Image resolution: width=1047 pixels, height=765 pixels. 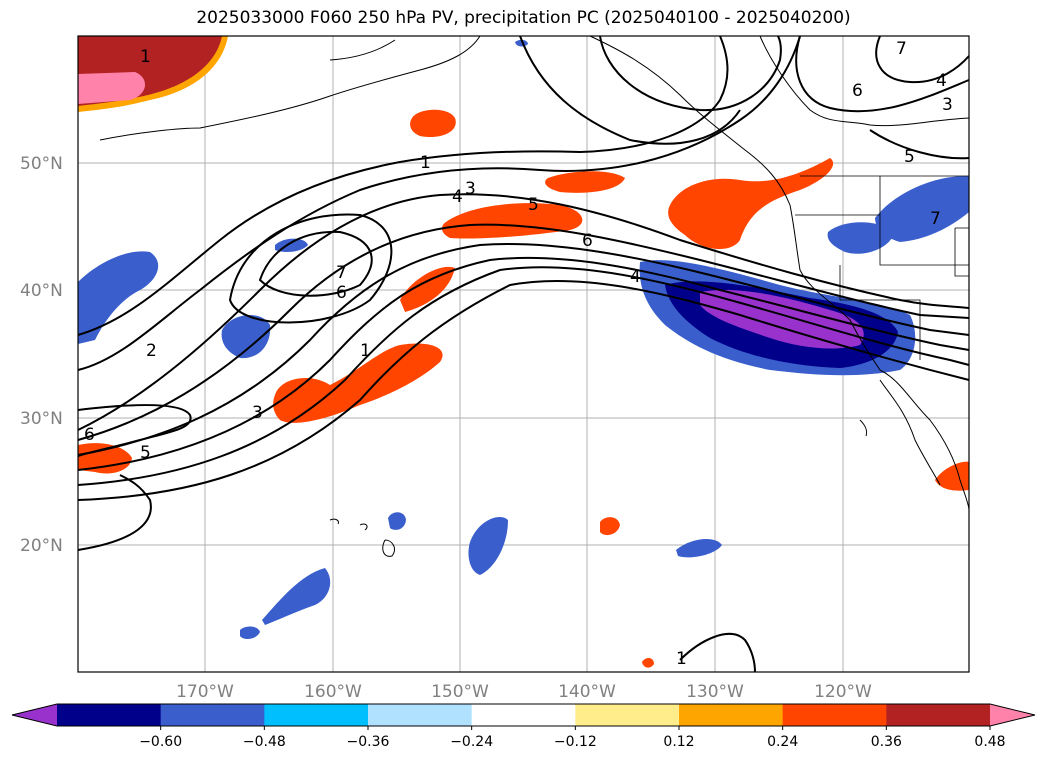 I want to click on colorbar-tick-label: 0.36, so click(x=886, y=742).